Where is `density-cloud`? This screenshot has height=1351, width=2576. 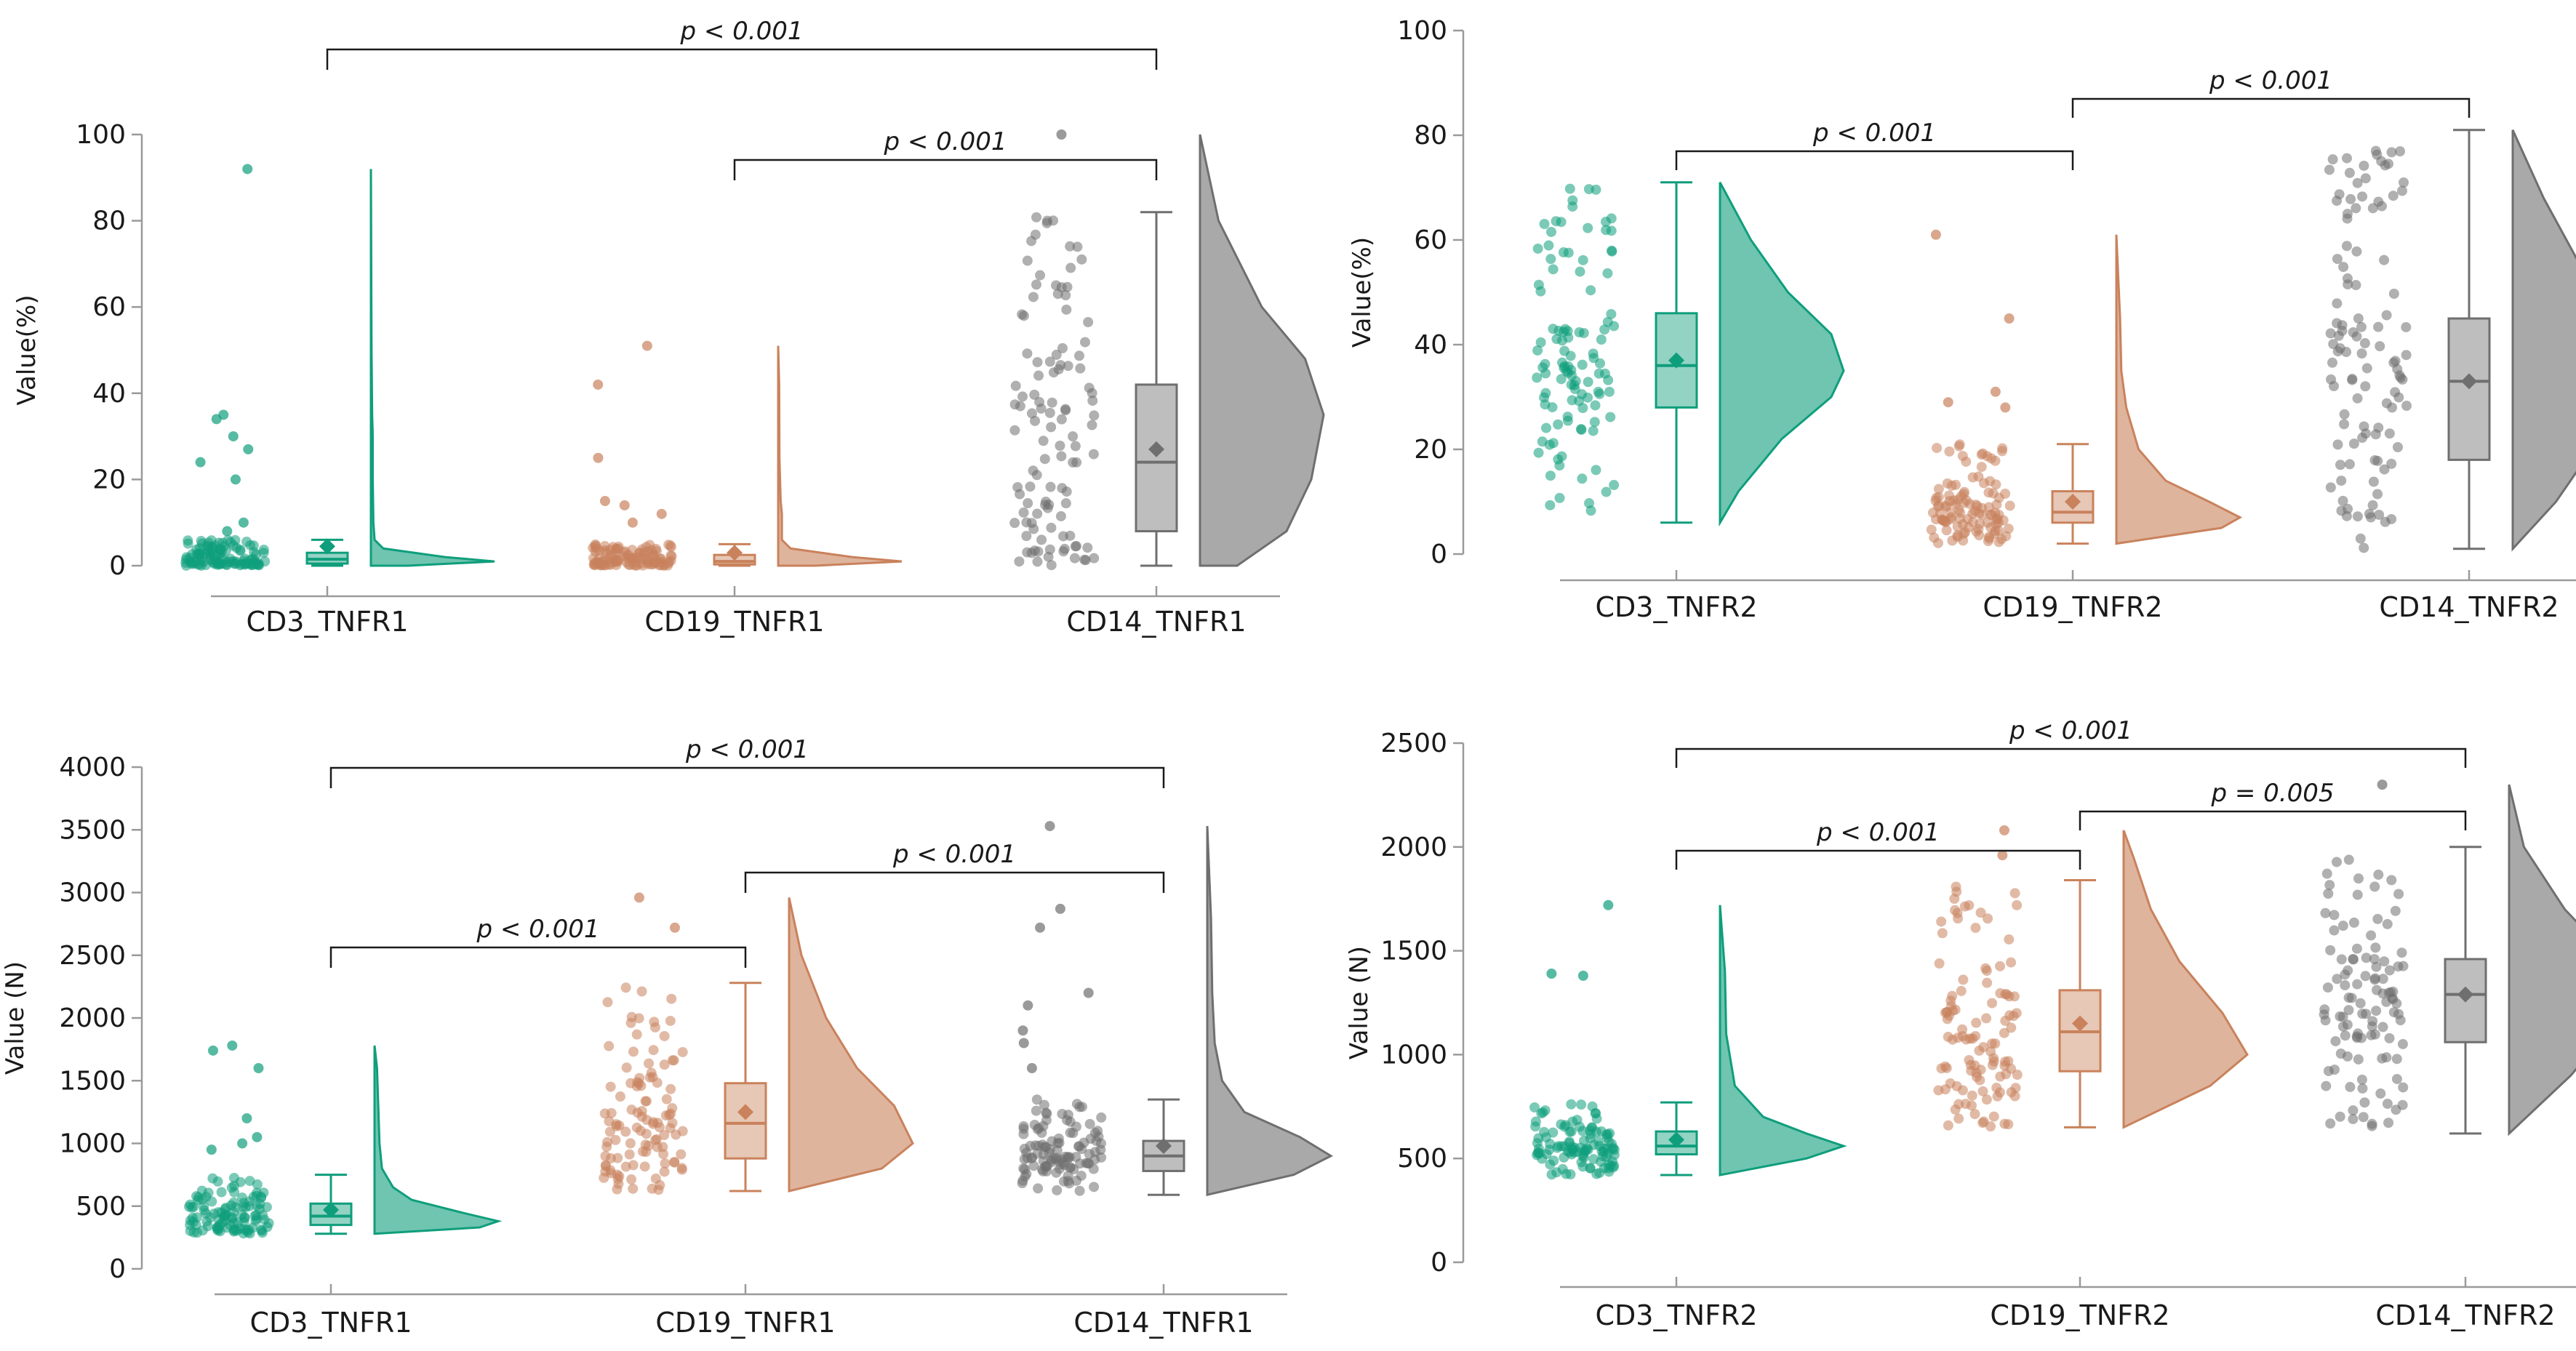
density-cloud is located at coordinates (1782, 354).